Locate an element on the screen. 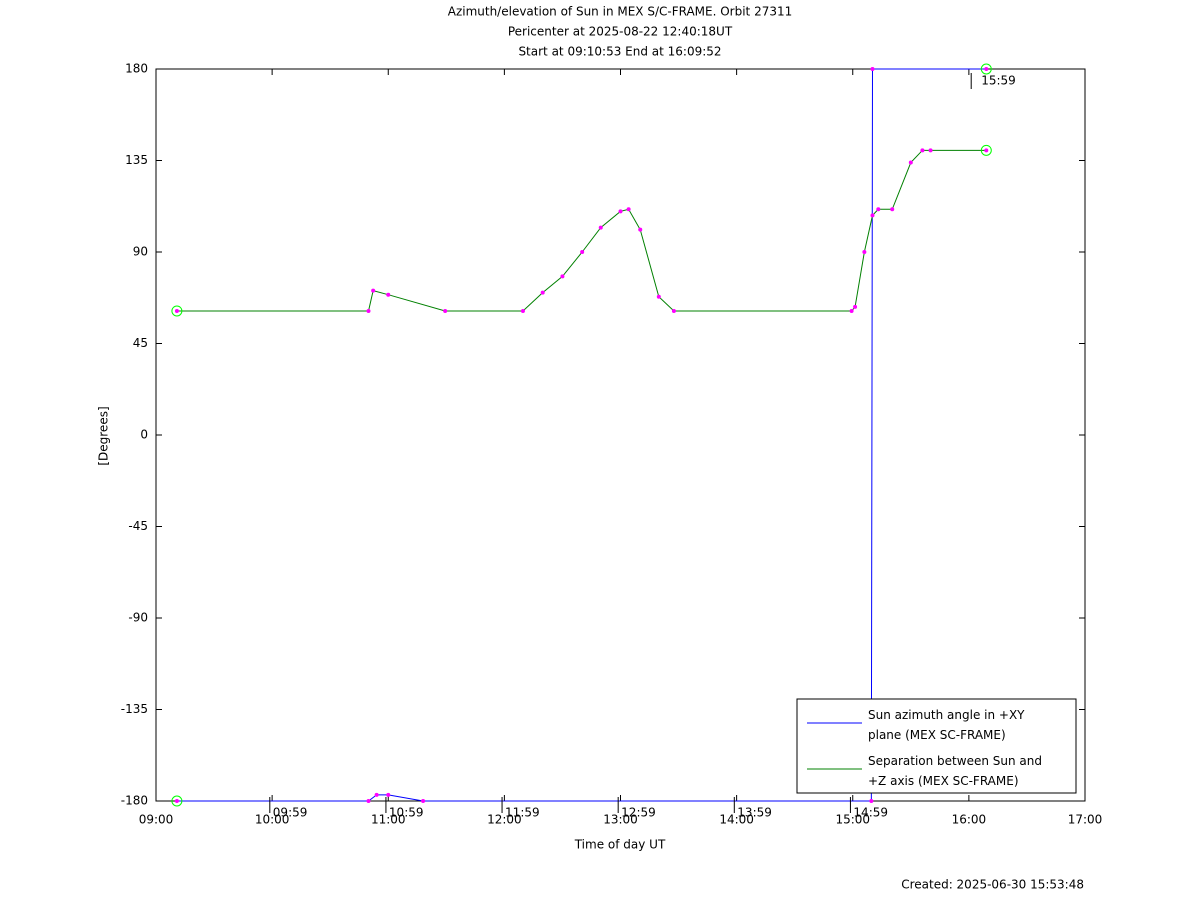  y-tick-label: 90 is located at coordinates (140, 252).